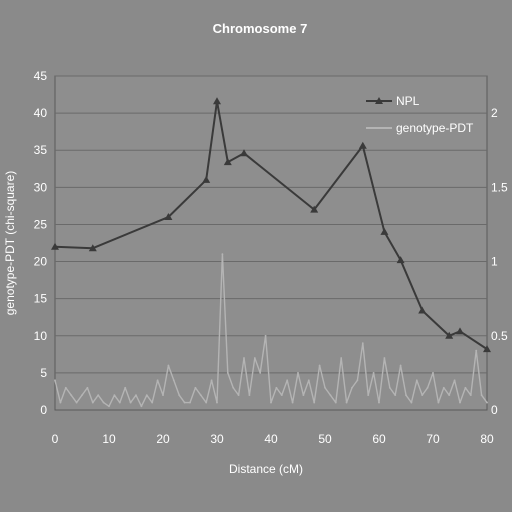  I want to click on x-tick-labels: 0 10 20 30 40 50 60 70 80, so click(273, 439).